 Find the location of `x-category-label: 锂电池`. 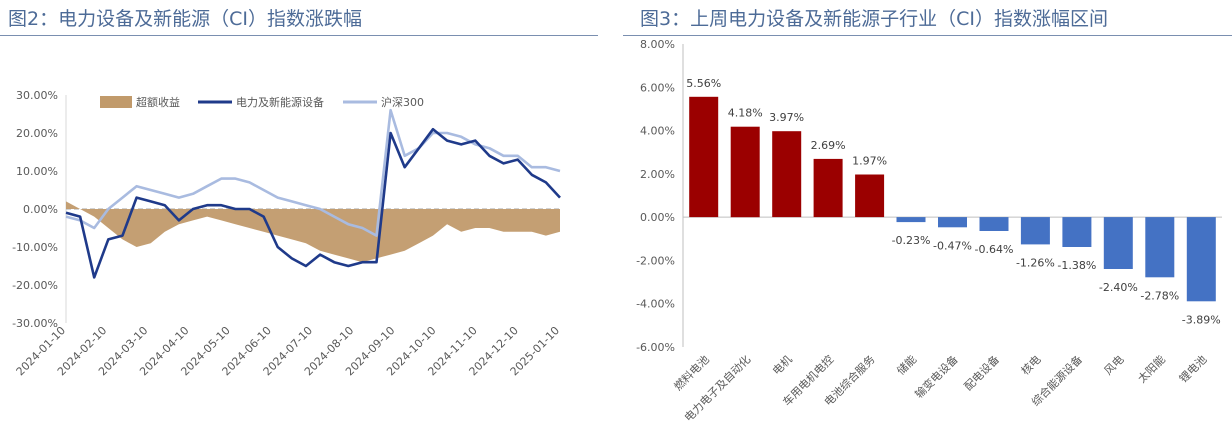

x-category-label: 锂电池 is located at coordinates (1192, 368).